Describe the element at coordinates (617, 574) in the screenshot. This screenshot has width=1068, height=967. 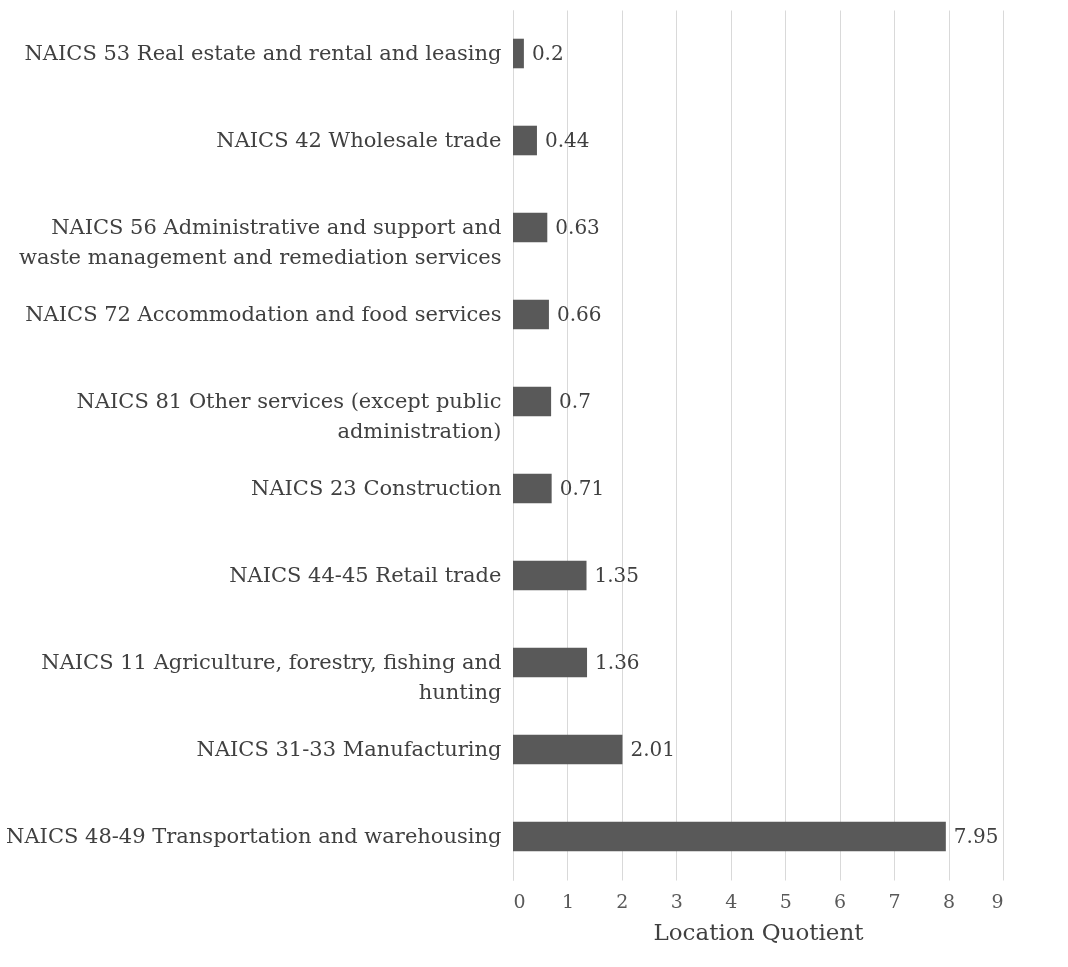
I see `data-label: 1.35` at that location.